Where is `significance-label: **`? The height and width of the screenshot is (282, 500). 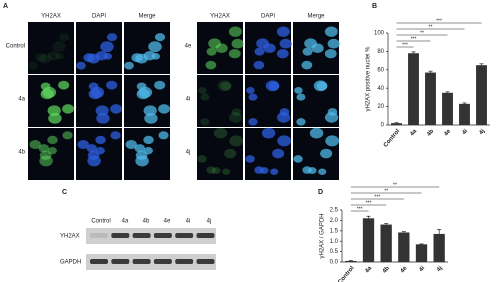
significance-label: ** is located at coordinates (395, 185).